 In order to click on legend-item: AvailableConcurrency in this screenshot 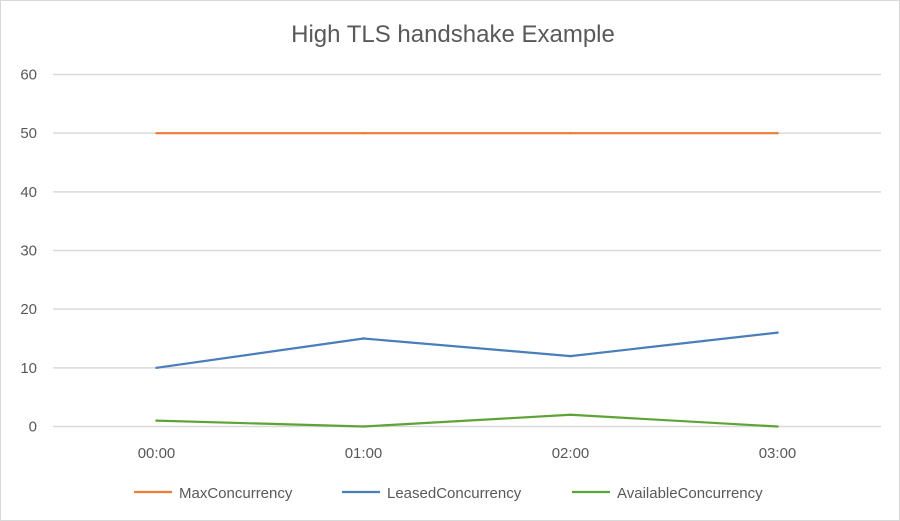, I will do `click(667, 493)`.